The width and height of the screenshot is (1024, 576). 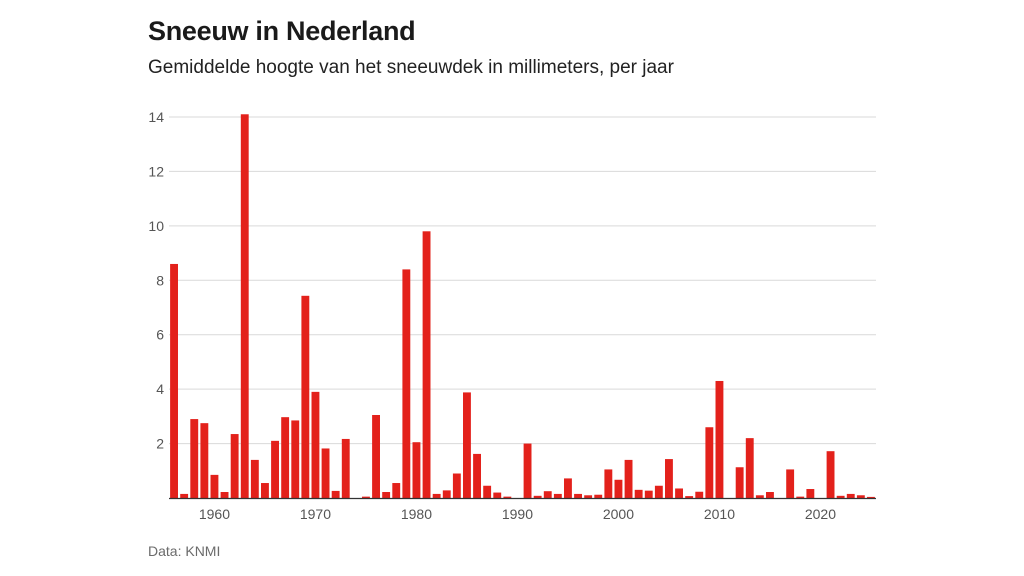 I want to click on bar-1986, so click(x=477, y=475).